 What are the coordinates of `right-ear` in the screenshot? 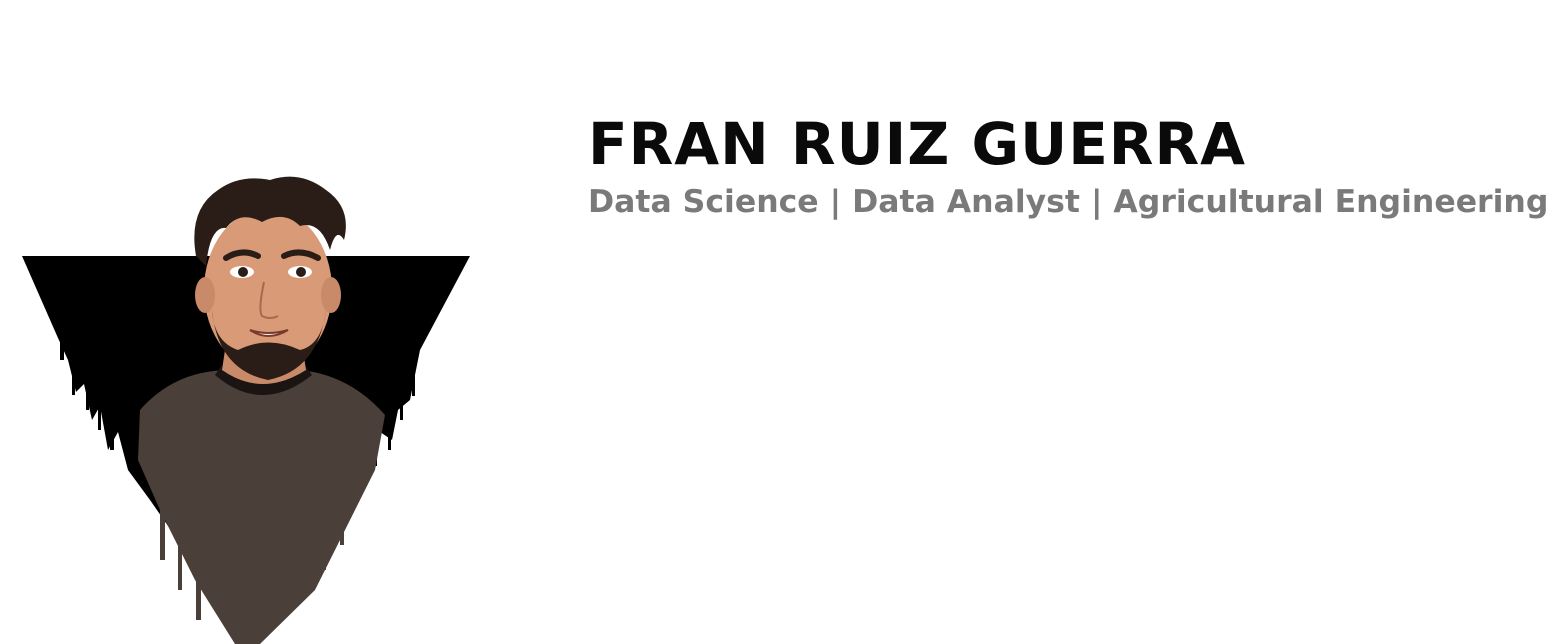 It's located at (331, 295).